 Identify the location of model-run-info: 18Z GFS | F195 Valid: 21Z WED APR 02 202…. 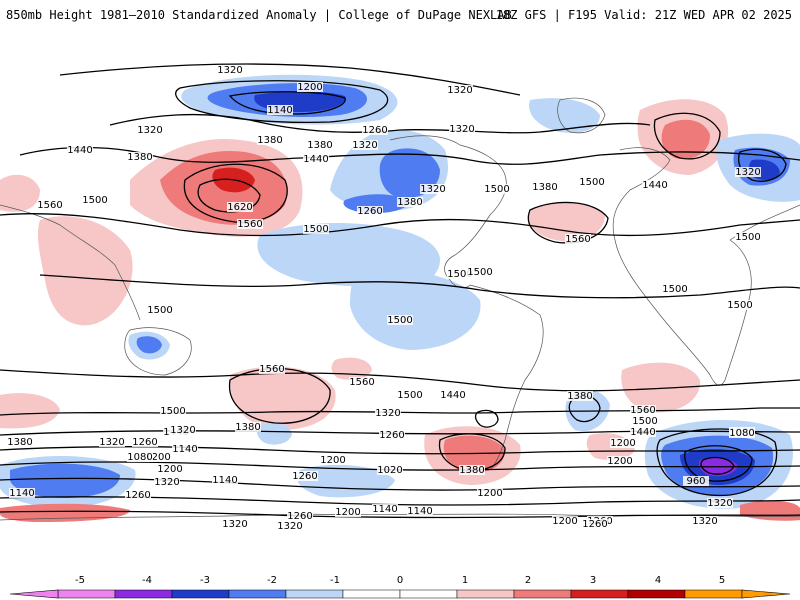
(643, 15).